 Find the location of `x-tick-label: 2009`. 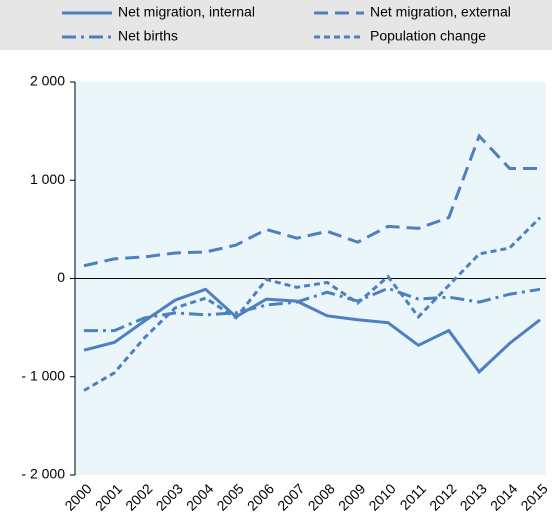

x-tick-label: 2009 is located at coordinates (351, 496).